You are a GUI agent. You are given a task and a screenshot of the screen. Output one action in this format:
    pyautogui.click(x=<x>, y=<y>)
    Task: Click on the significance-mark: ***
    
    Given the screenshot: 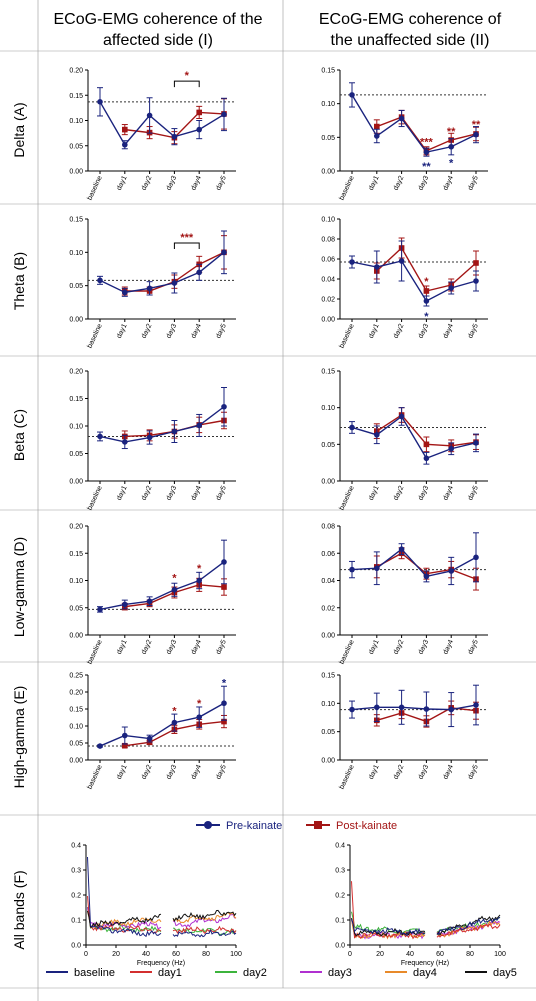 What is the action you would take?
    pyautogui.click(x=187, y=238)
    